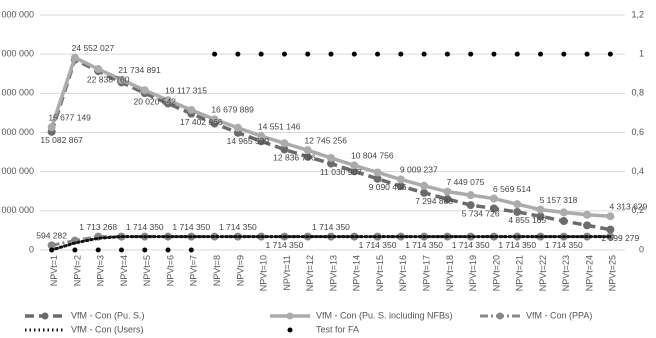 The height and width of the screenshot is (338, 656). Describe the element at coordinates (194, 270) in the screenshot. I see `x-tick-label: NPVt=7` at that location.